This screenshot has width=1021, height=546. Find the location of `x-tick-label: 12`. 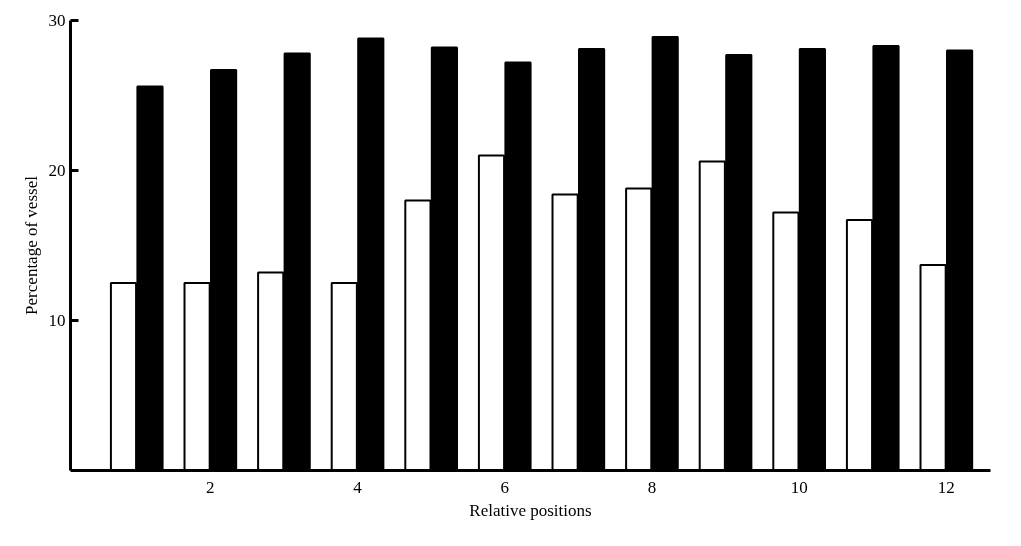

x-tick-label: 12 is located at coordinates (946, 487).